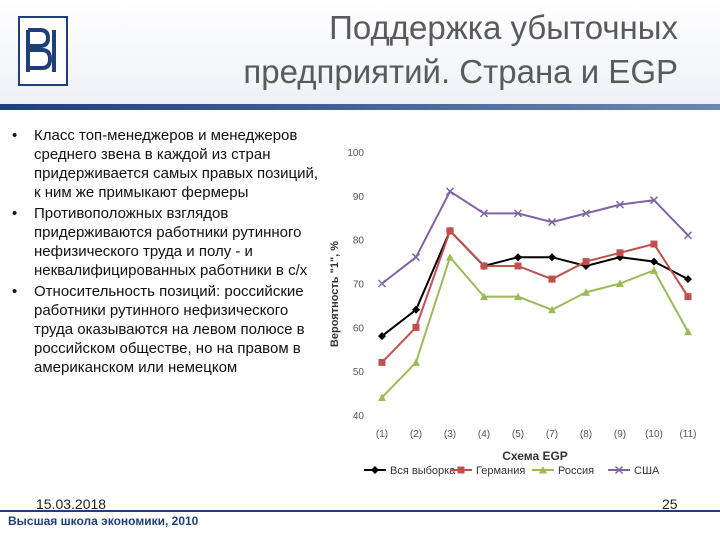 The image size is (720, 540). I want to click on y-tick-label: 100, so click(355, 153).